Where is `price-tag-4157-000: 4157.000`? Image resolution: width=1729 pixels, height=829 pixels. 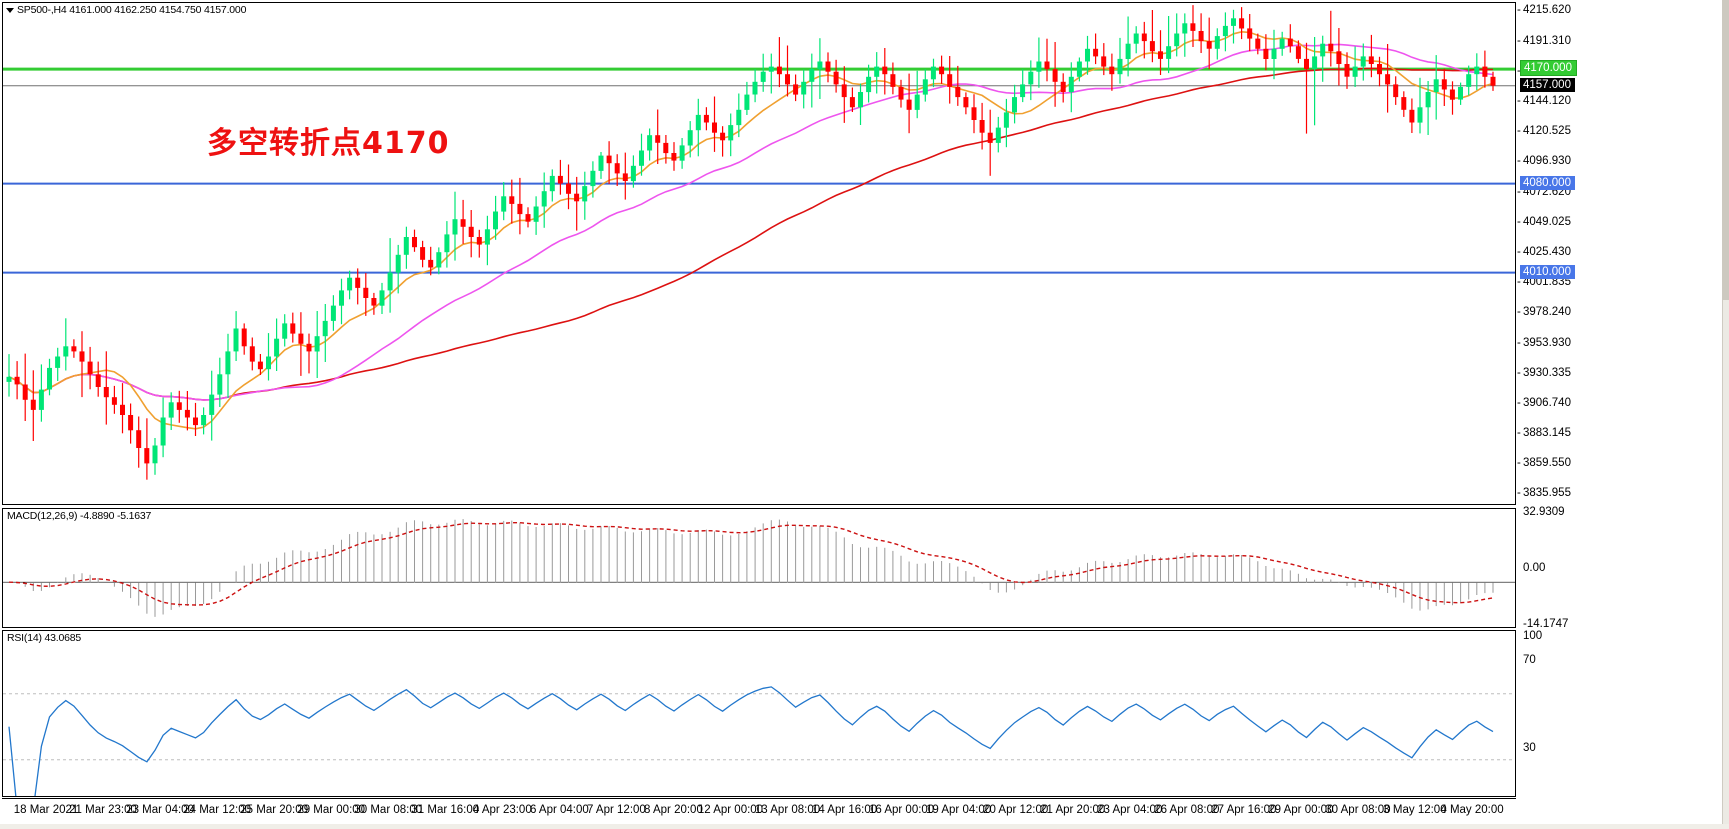 price-tag-4157-000: 4157.000 is located at coordinates (1547, 84).